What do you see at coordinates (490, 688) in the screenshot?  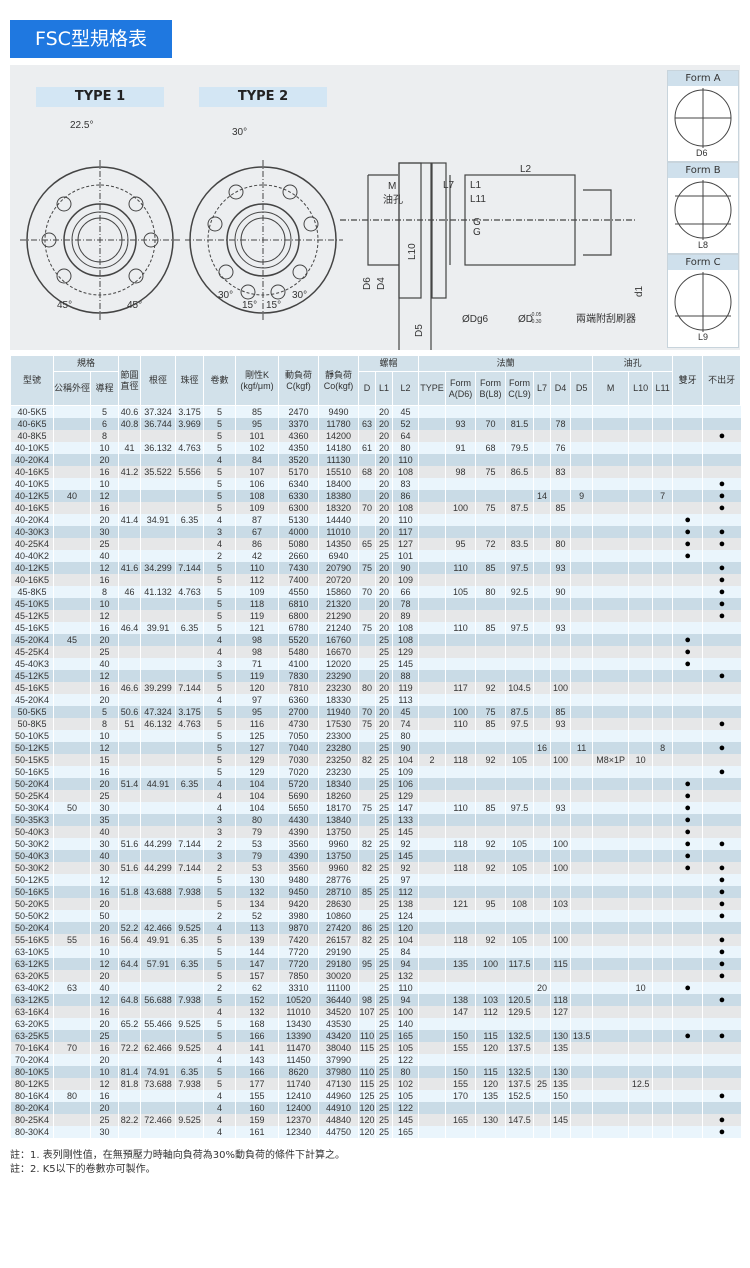 I see `table-cell: 92` at bounding box center [490, 688].